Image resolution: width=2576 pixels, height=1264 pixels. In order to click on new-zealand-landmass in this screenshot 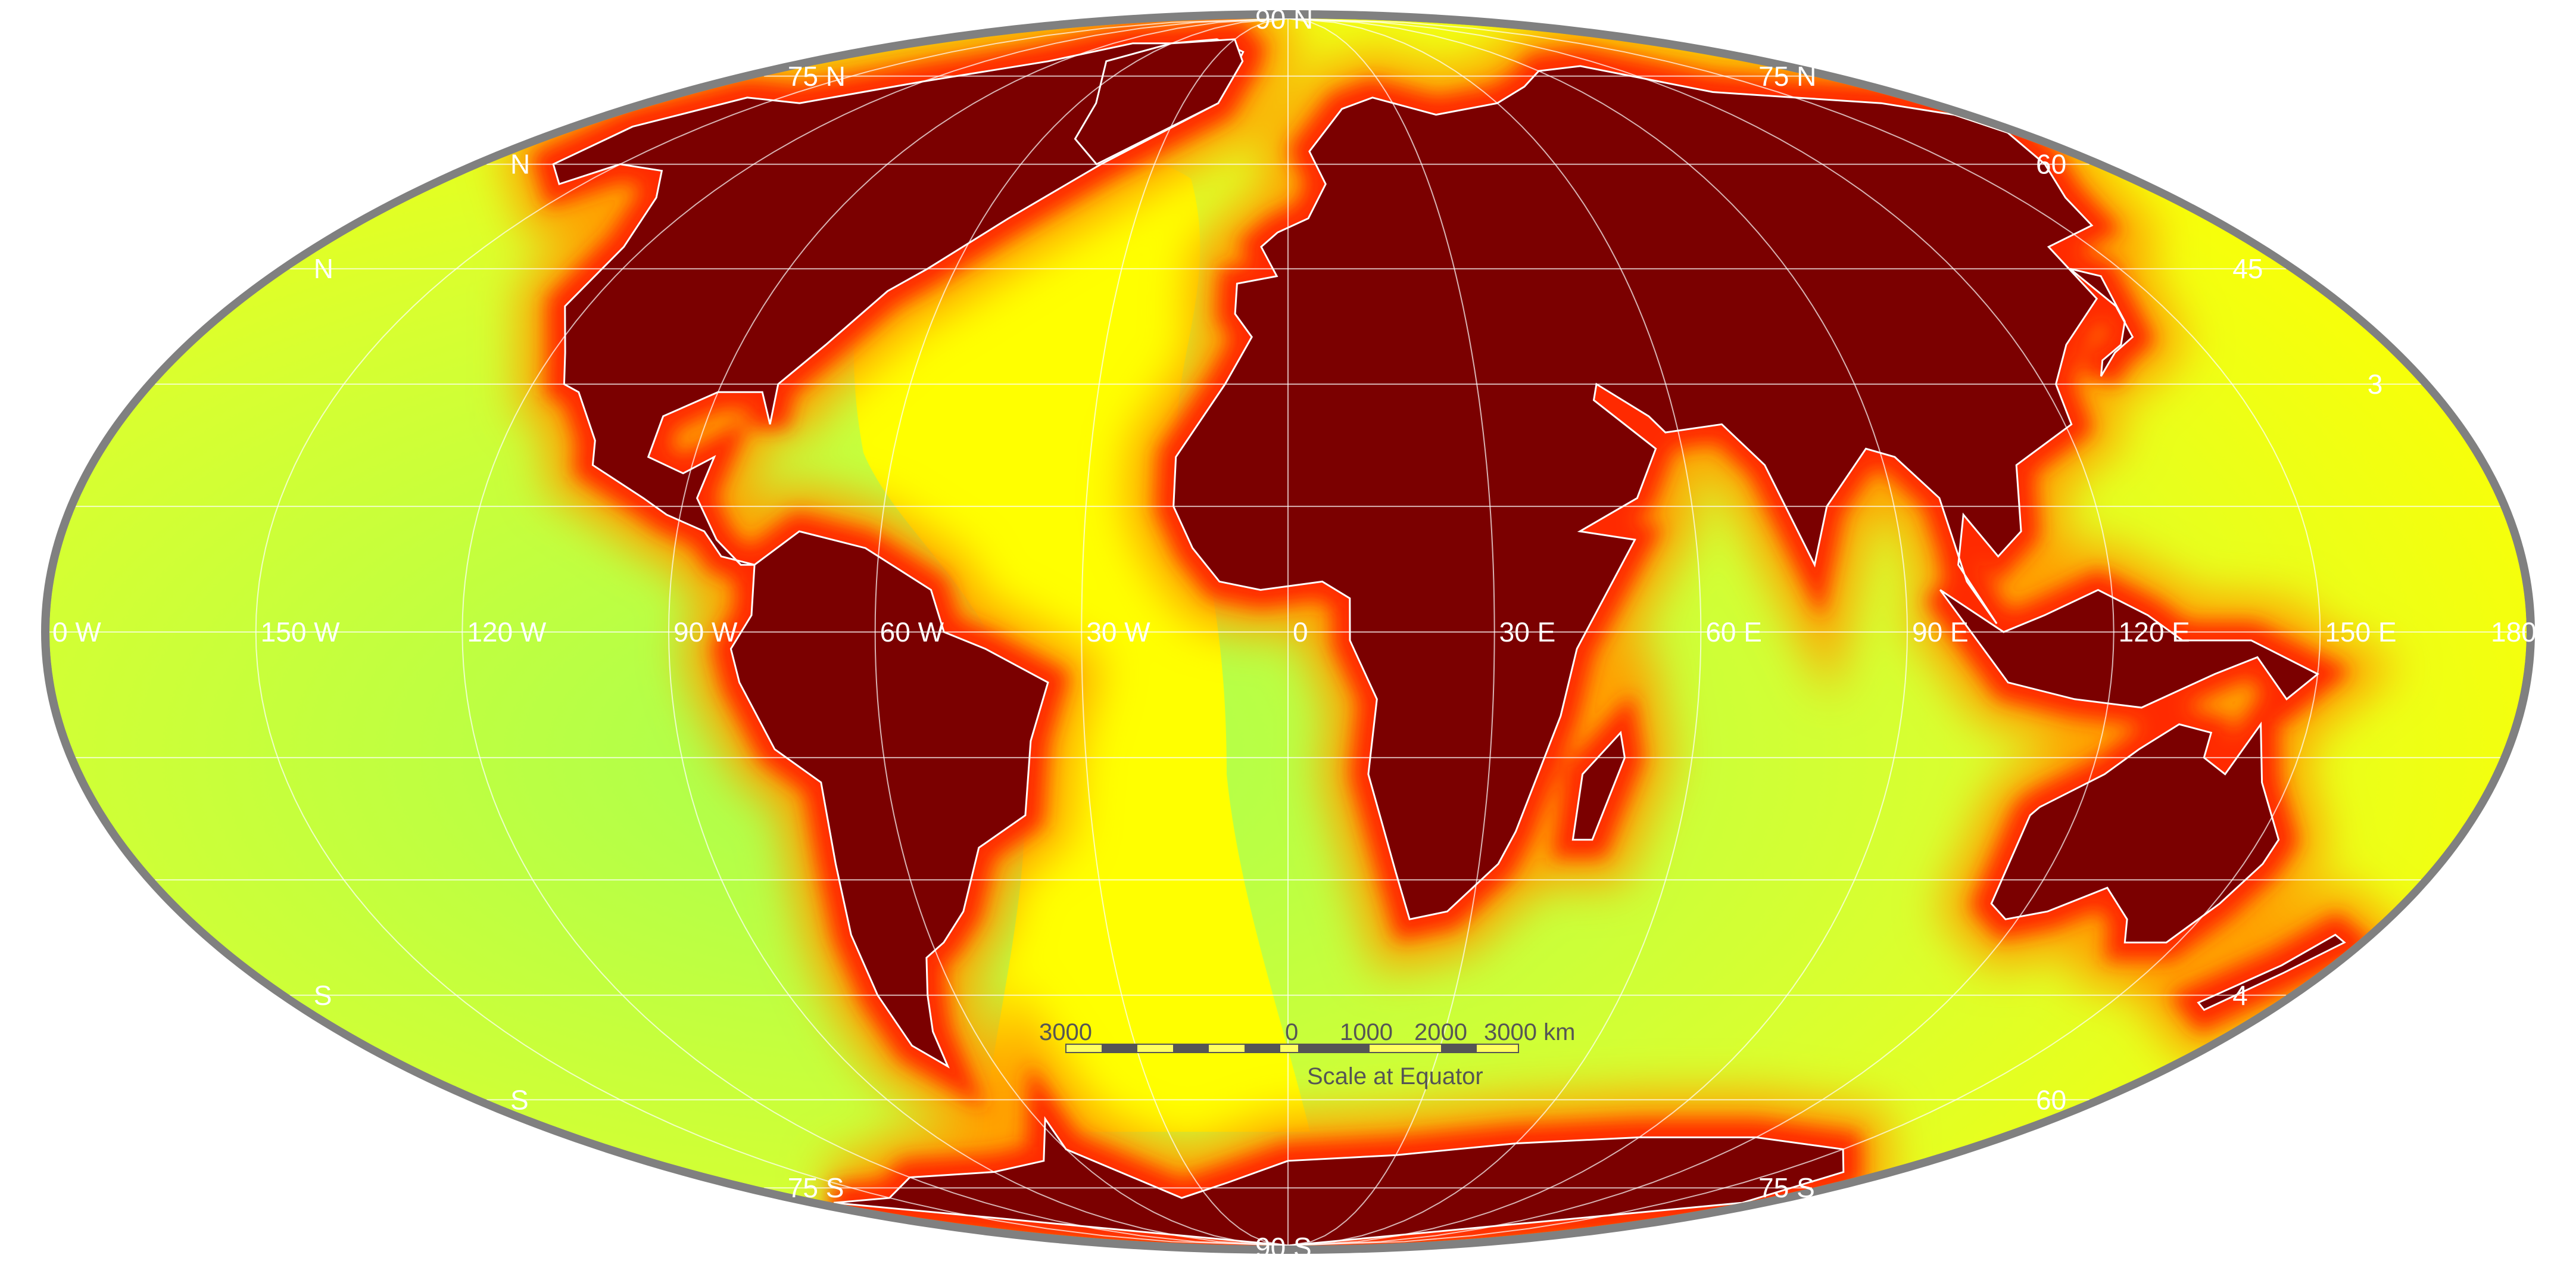, I will do `click(2272, 972)`.